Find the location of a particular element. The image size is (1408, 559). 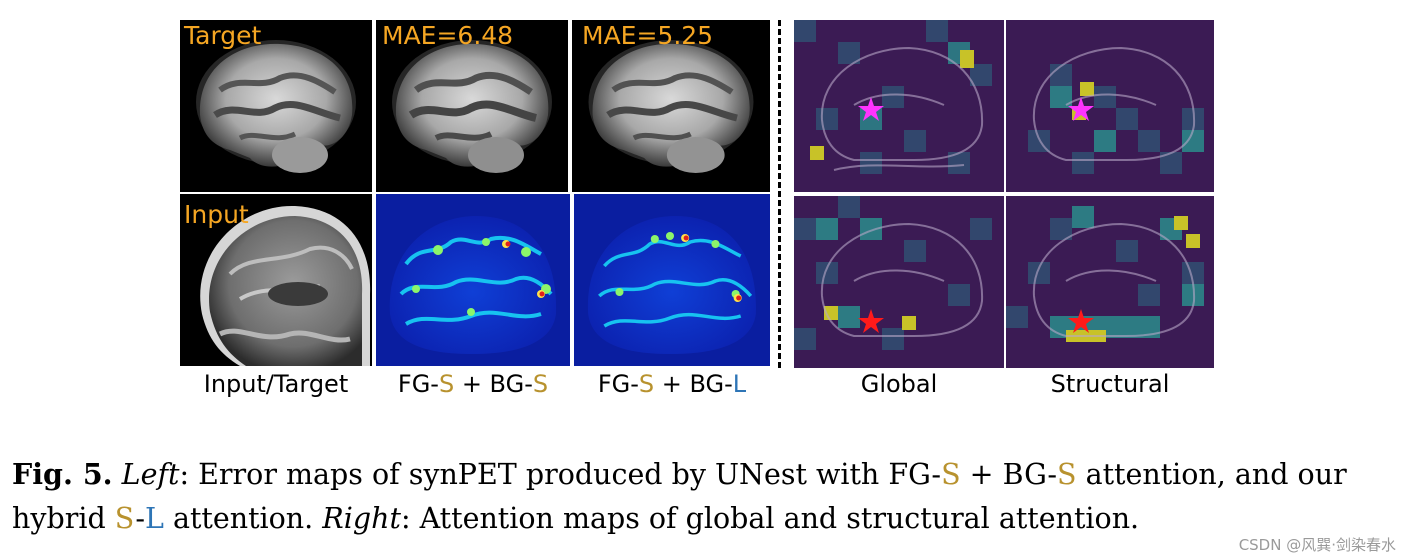

attention-structural-top-image is located at coordinates (1110, 106).